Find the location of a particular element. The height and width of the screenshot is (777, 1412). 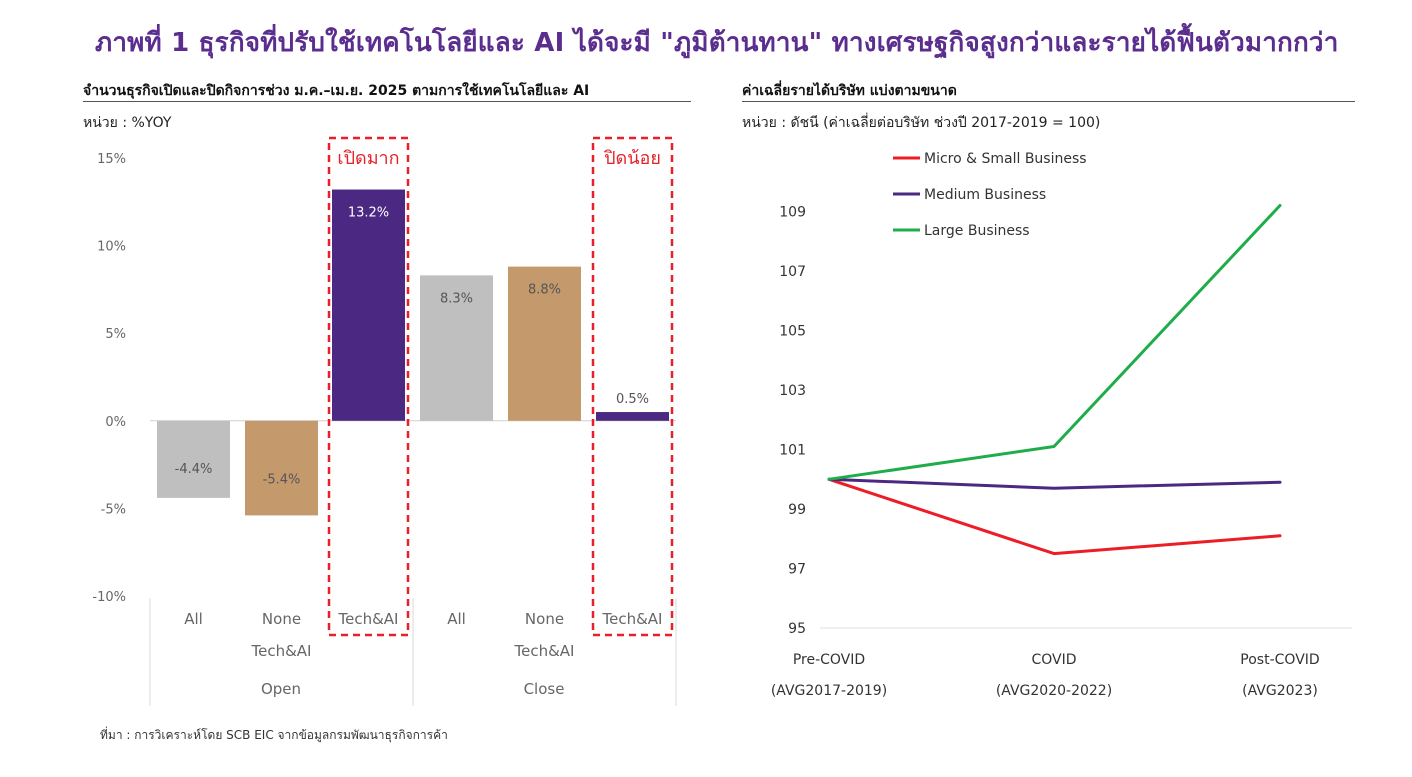

line-chart-title-rule is located at coordinates (1048, 101).